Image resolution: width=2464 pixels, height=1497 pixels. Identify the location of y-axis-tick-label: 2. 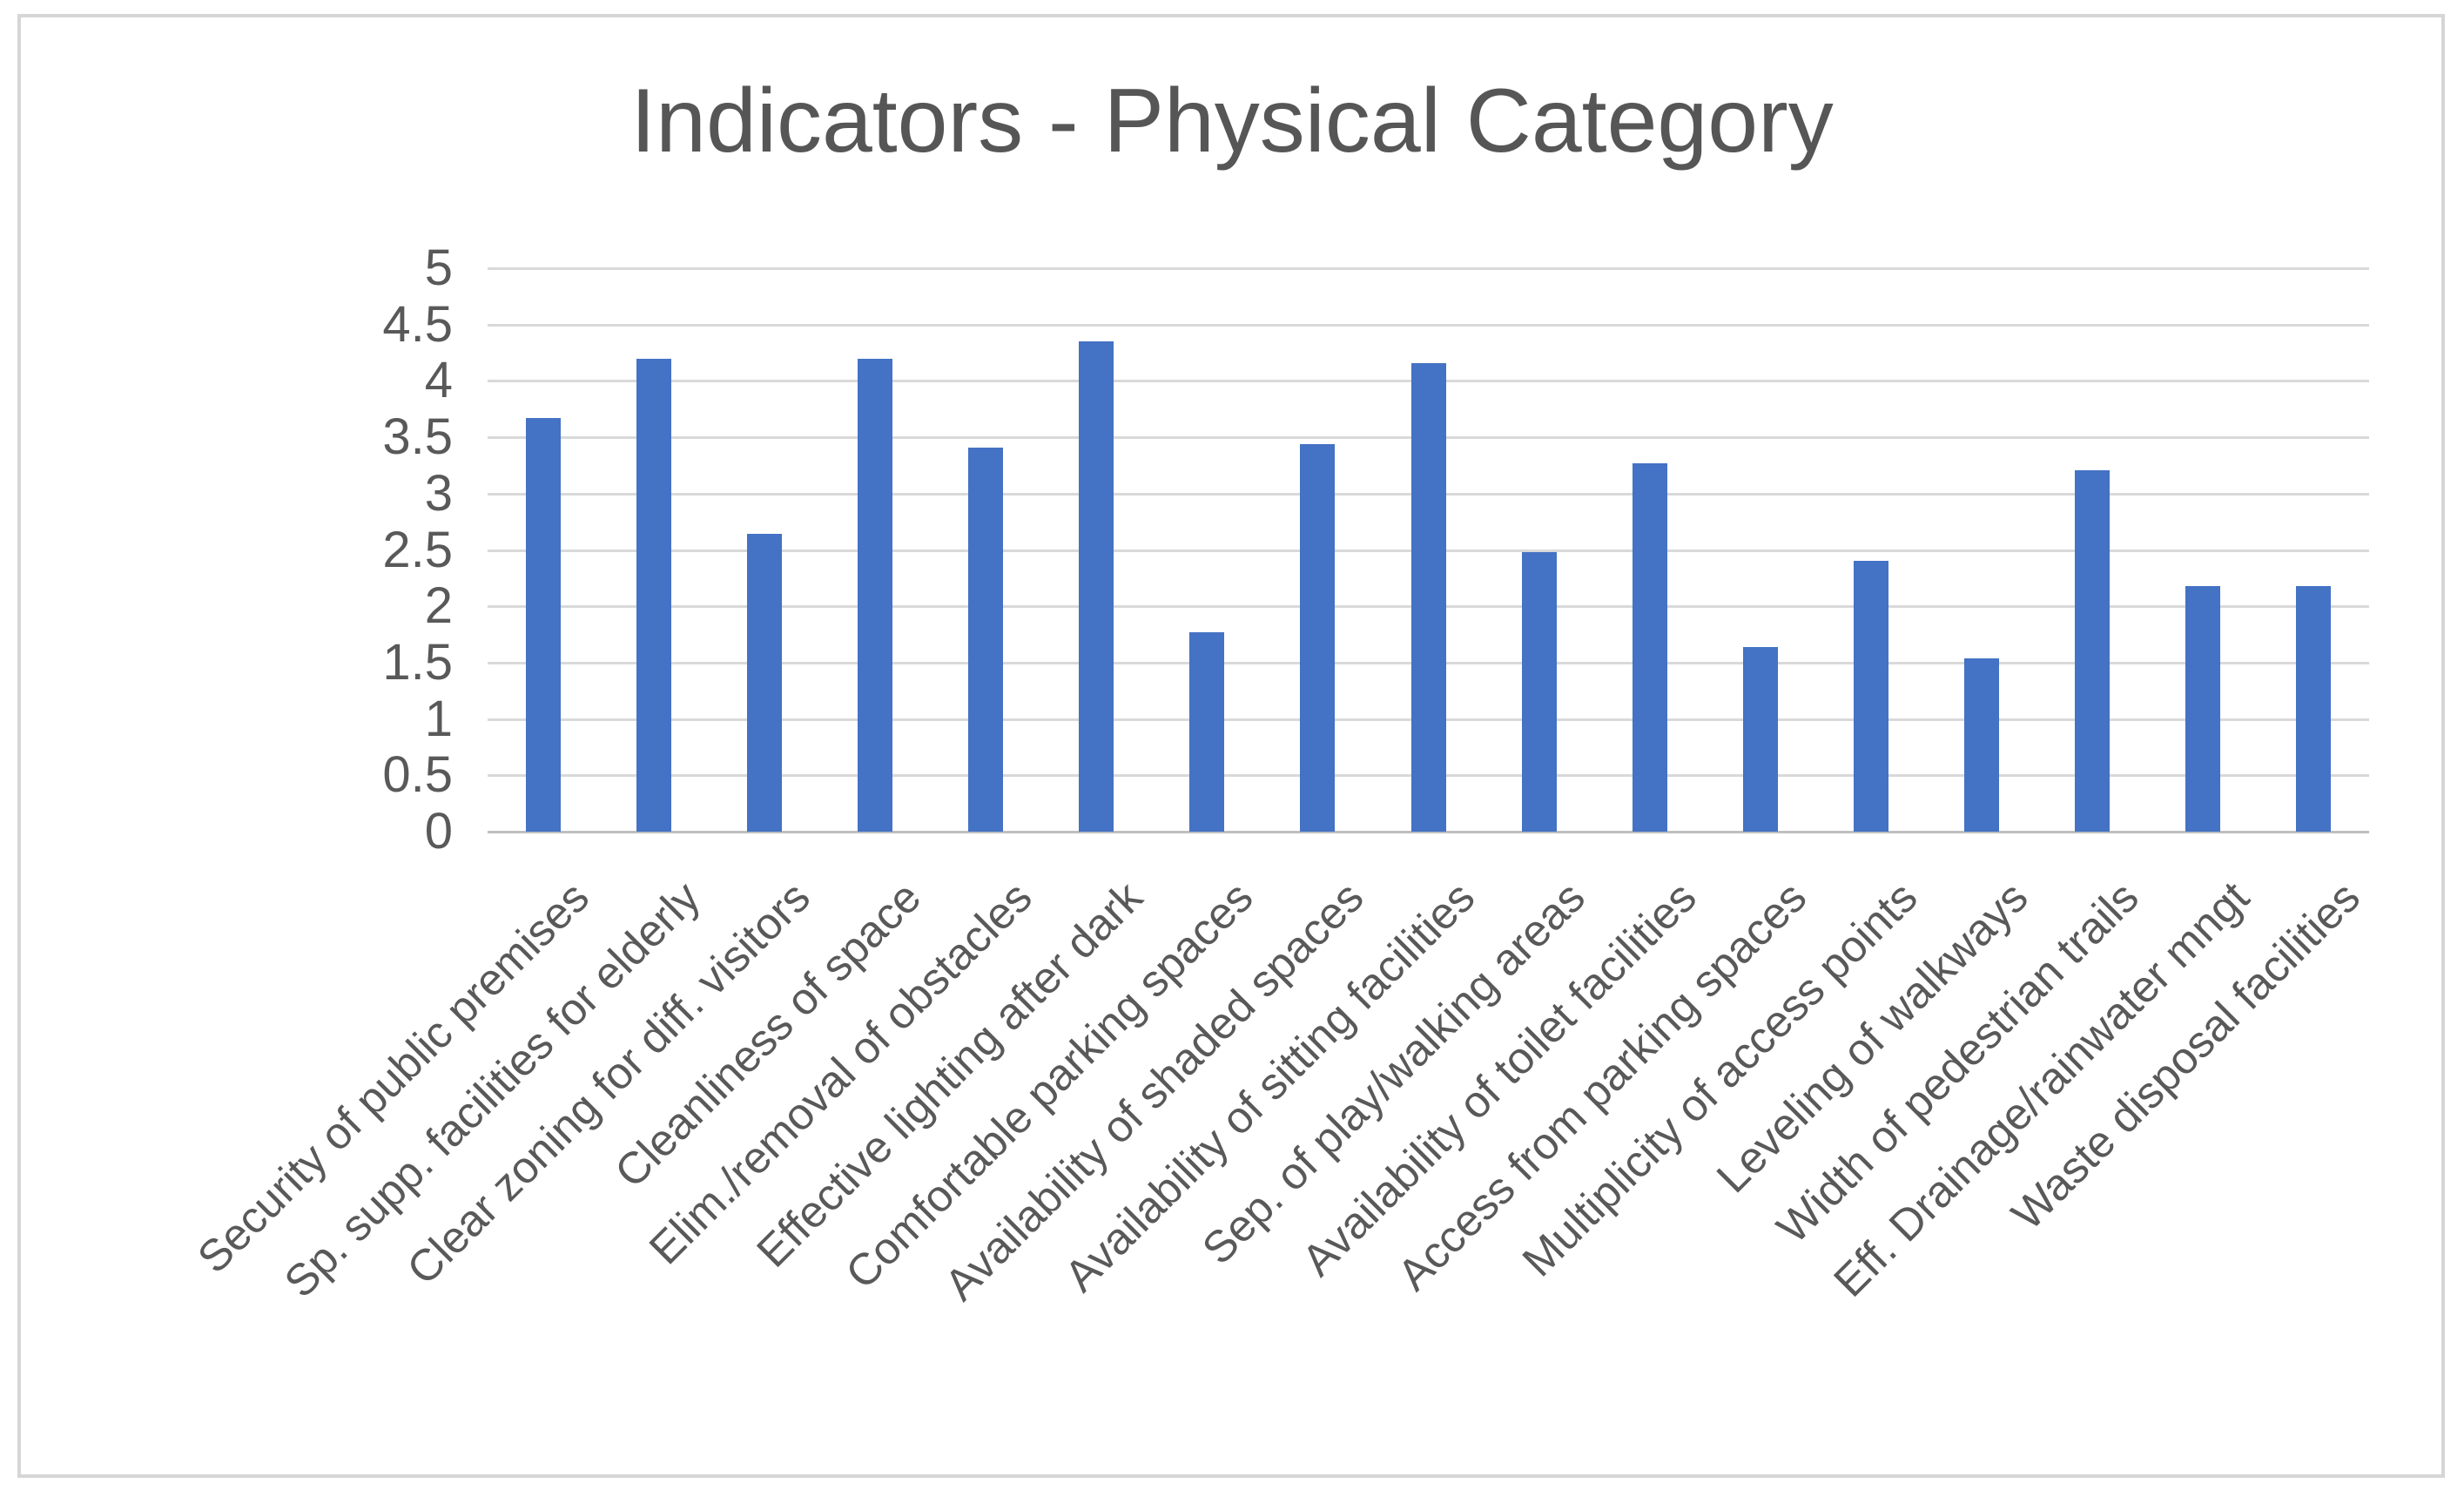
(439, 606).